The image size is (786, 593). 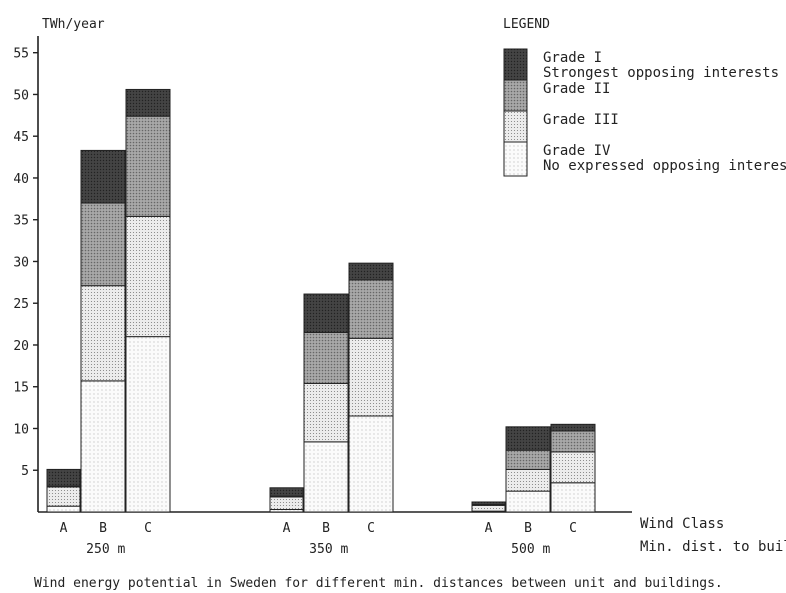 What do you see at coordinates (572, 58) in the screenshot?
I see `legend-label: Grade I` at bounding box center [572, 58].